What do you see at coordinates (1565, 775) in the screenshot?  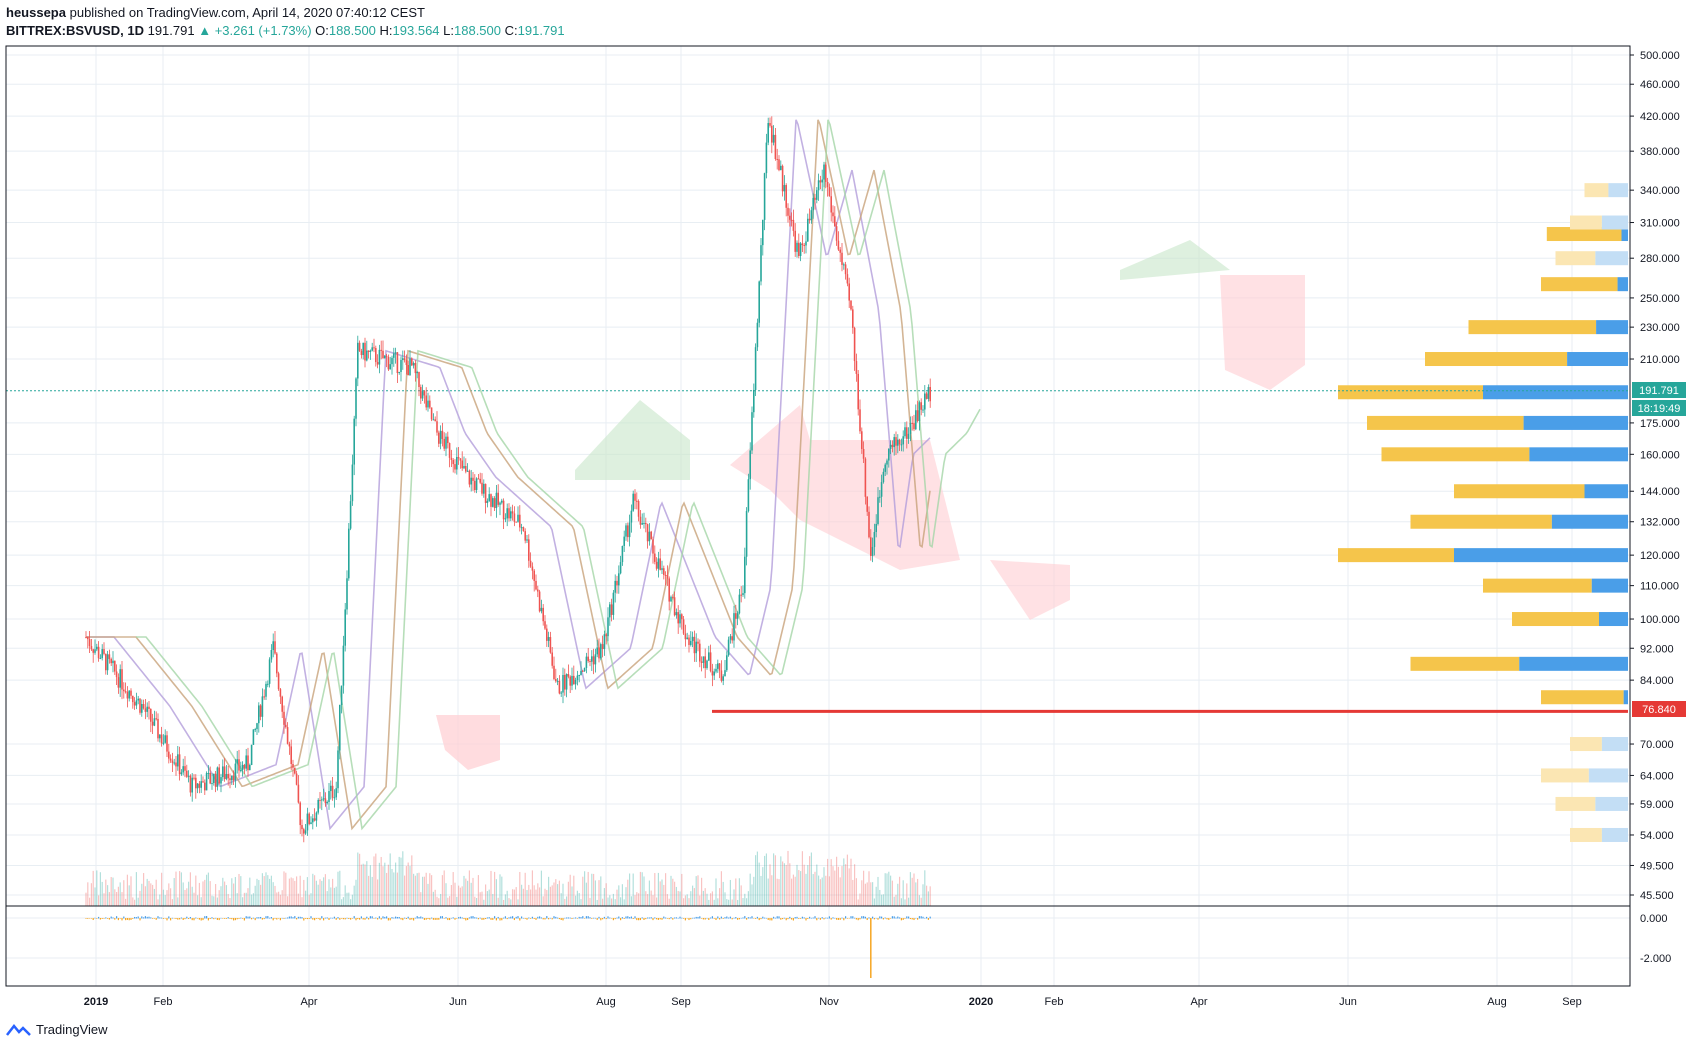 I see `vp-bar-faded` at bounding box center [1565, 775].